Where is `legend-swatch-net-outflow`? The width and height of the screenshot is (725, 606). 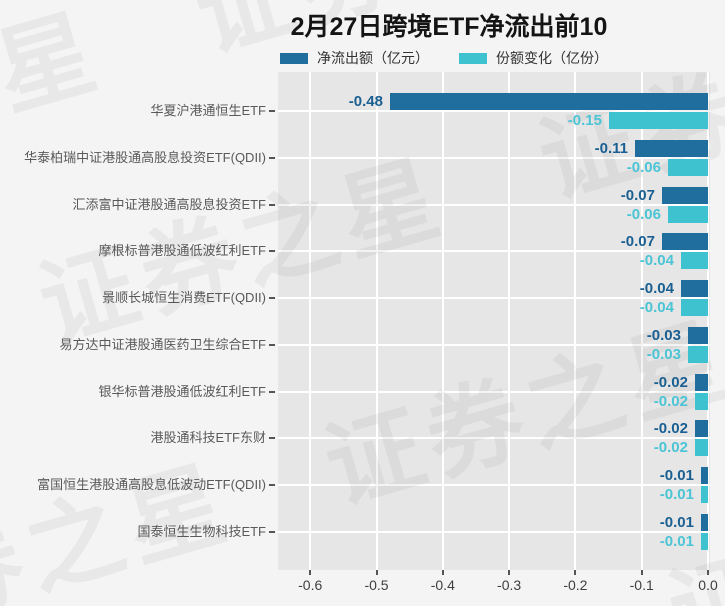
legend-swatch-net-outflow is located at coordinates (294, 58).